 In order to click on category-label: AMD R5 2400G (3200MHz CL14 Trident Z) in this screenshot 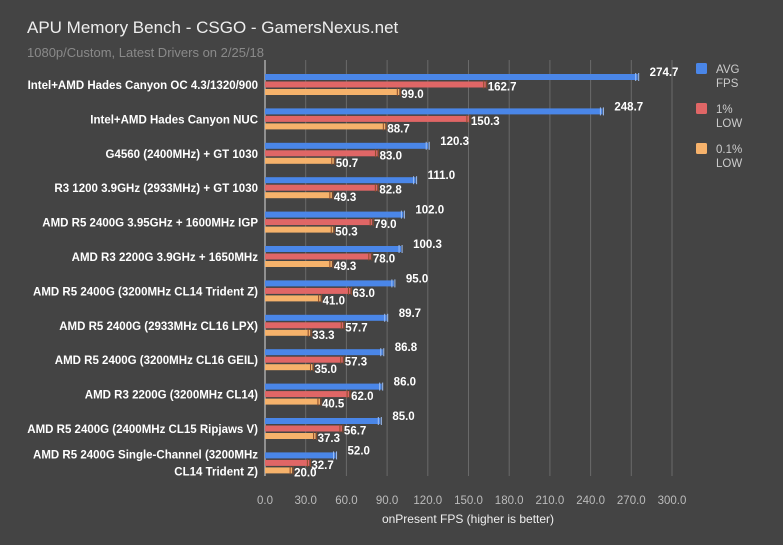, I will do `click(145, 292)`.